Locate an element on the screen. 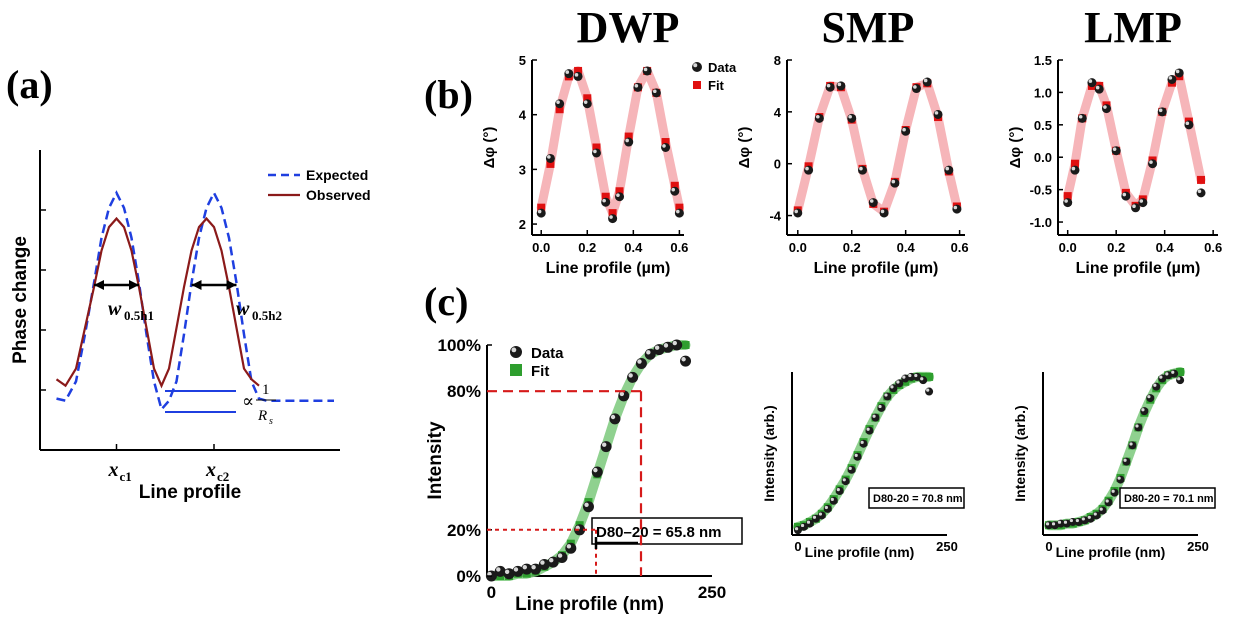  panel-b-lmp-ytick-label: 0.5 is located at coordinates (1043, 125).